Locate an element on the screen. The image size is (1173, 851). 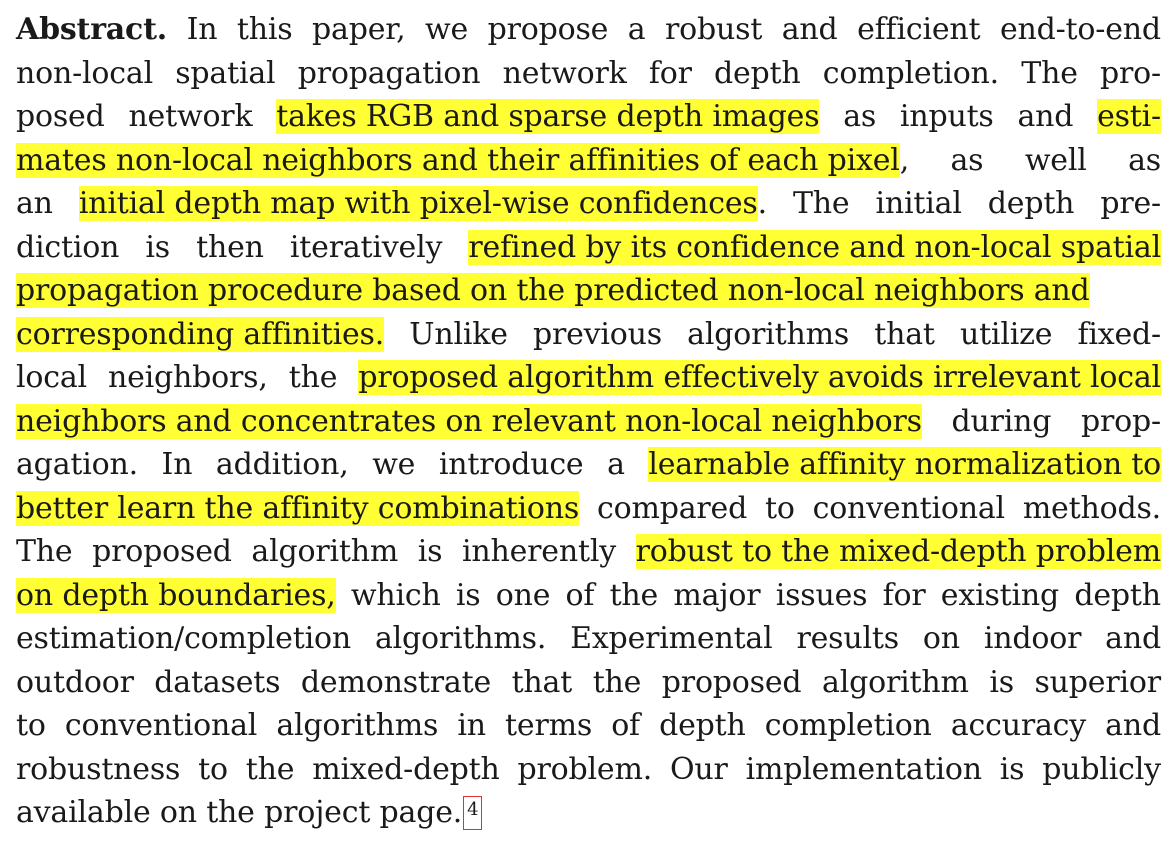
abstract-word: paper, is located at coordinates (359, 30).